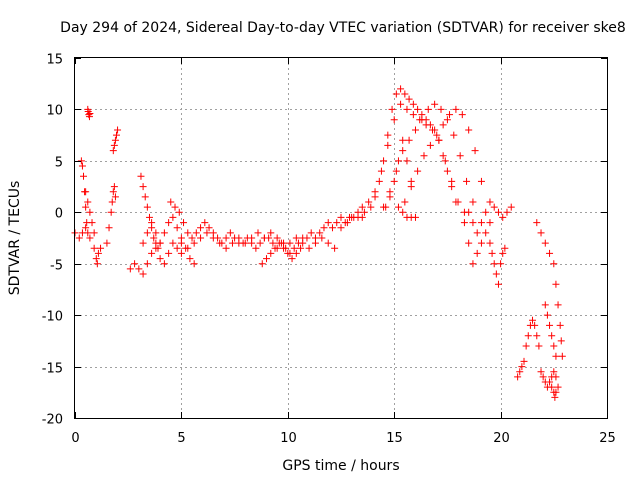 This screenshot has width=640, height=480. I want to click on y-tick-label: 5, so click(59, 163).